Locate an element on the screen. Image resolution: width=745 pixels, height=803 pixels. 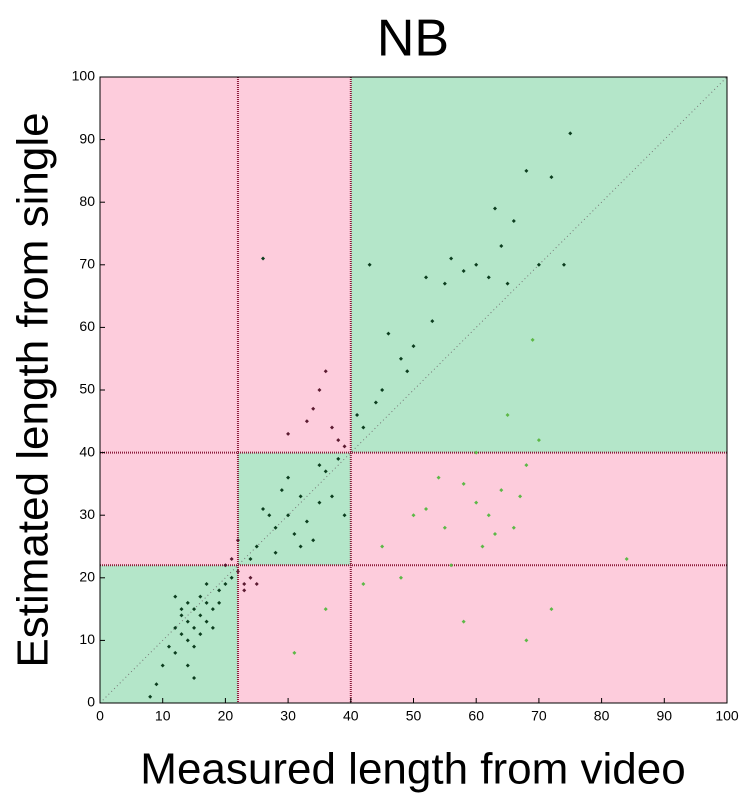
x-tick-label: 60 is located at coordinates (476, 716).